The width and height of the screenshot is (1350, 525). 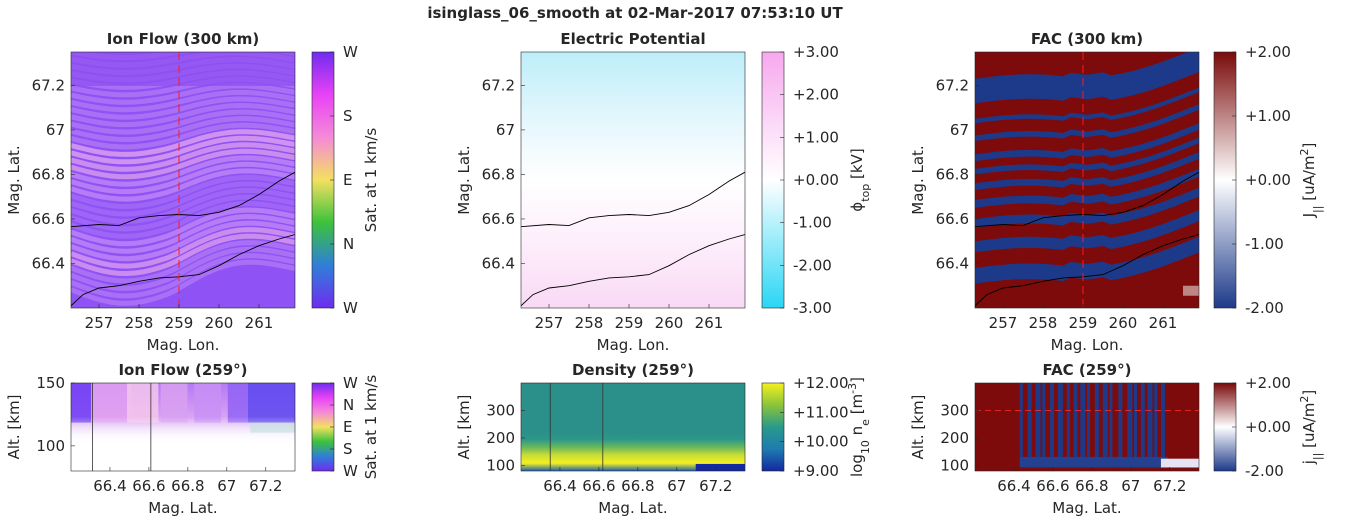 I want to click on x-tick-label: 258, so click(x=589, y=323).